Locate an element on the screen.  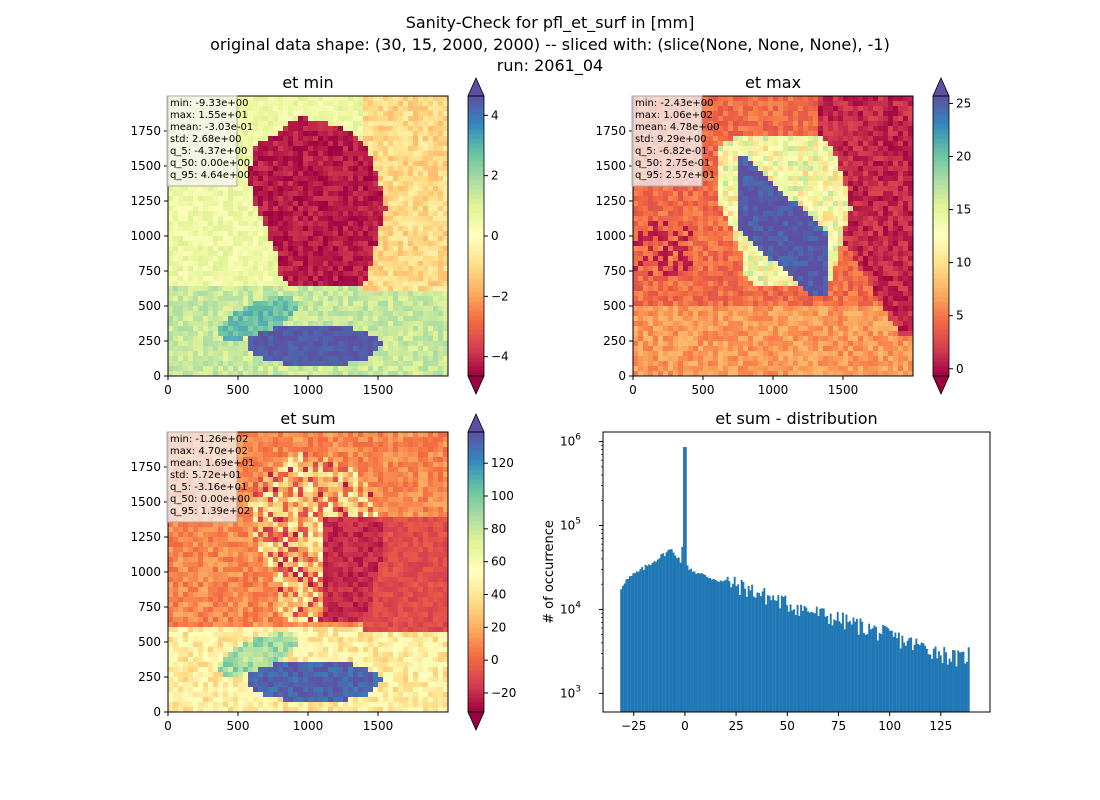
x-tick-label: 1500 is located at coordinates (843, 390).